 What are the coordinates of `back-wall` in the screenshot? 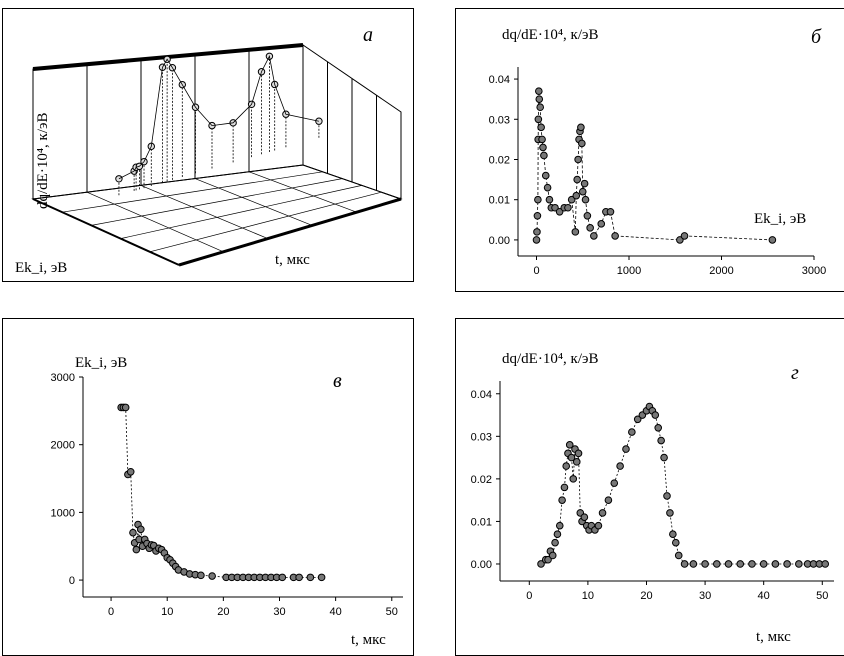 It's located at (168, 122).